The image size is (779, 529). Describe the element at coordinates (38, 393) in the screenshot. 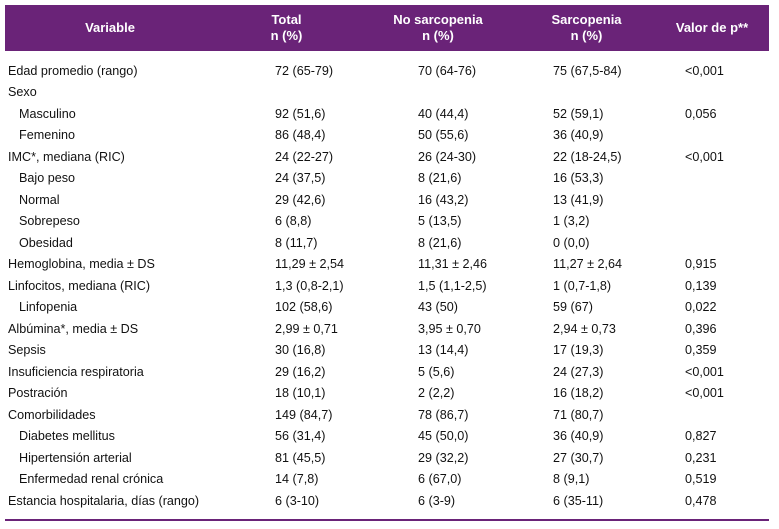

I see `row-label: Postración` at that location.